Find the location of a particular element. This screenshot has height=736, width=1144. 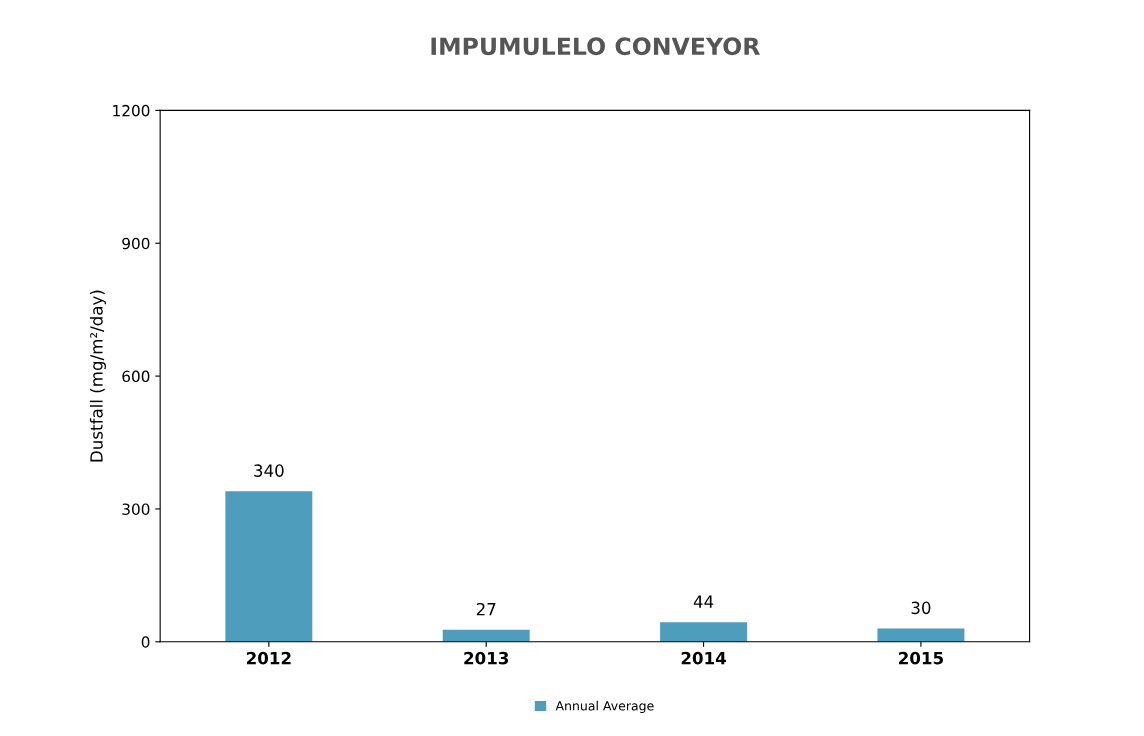

data-label: 30 is located at coordinates (921, 608).